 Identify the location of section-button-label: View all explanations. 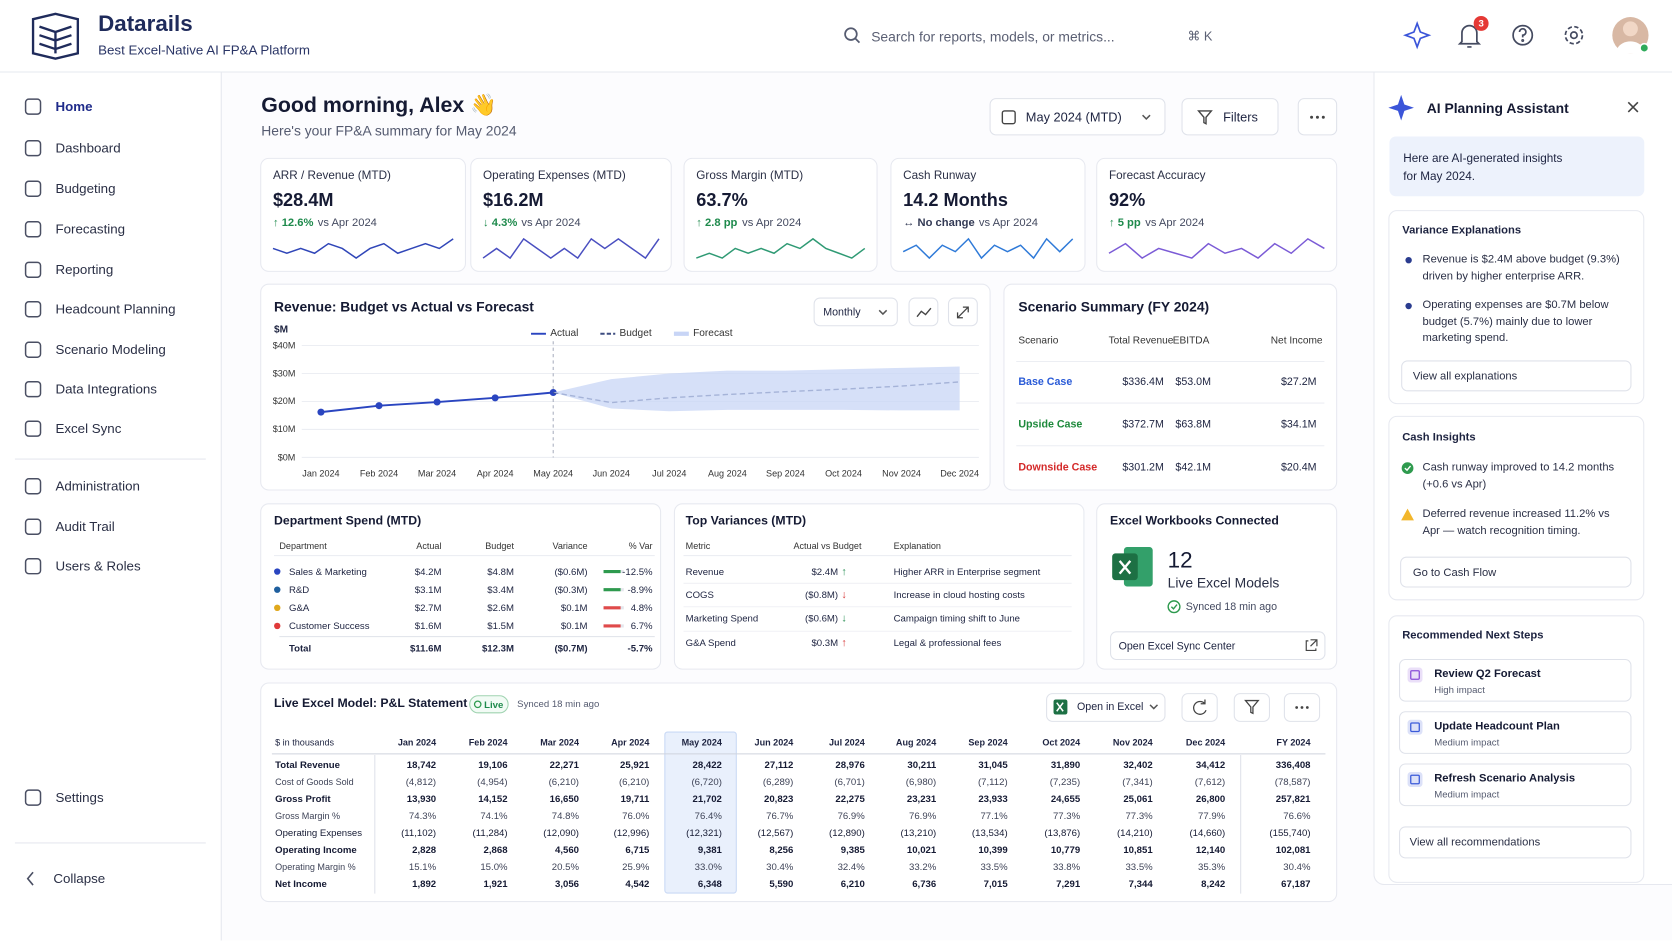
(1465, 376).